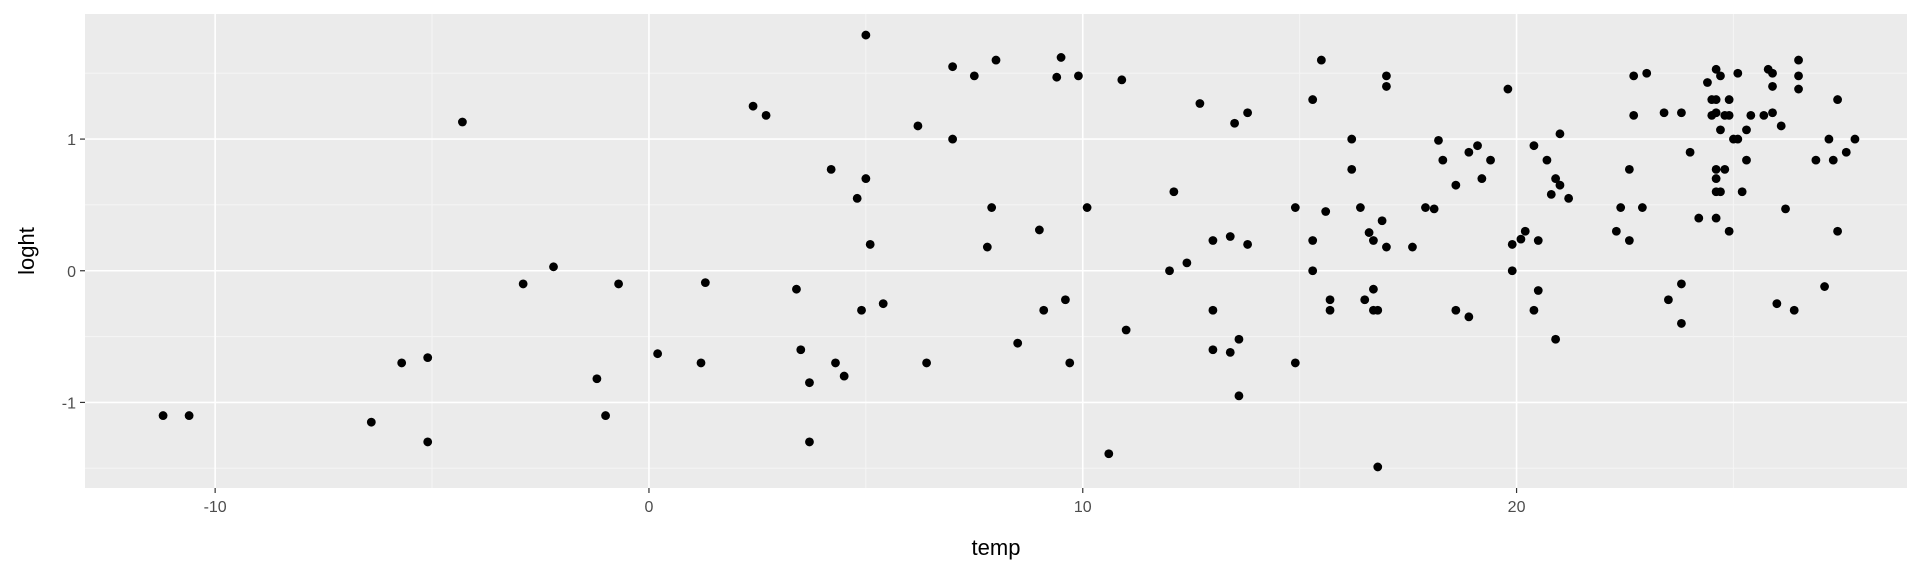  Describe the element at coordinates (1517, 507) in the screenshot. I see `x-tick-label: 20` at that location.